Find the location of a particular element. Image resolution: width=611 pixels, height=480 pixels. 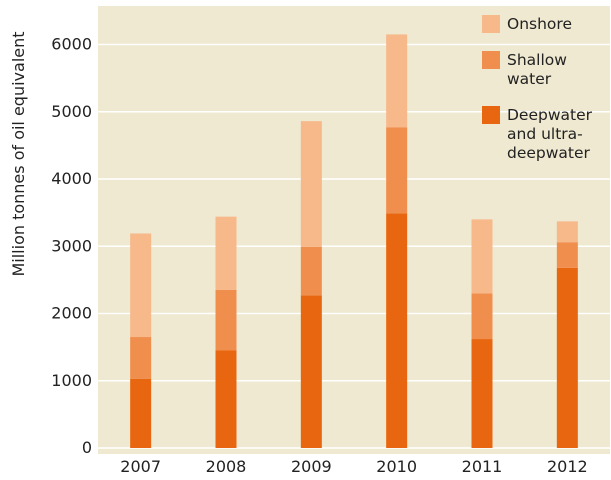

x-tick-label: 2007 is located at coordinates (140, 466).